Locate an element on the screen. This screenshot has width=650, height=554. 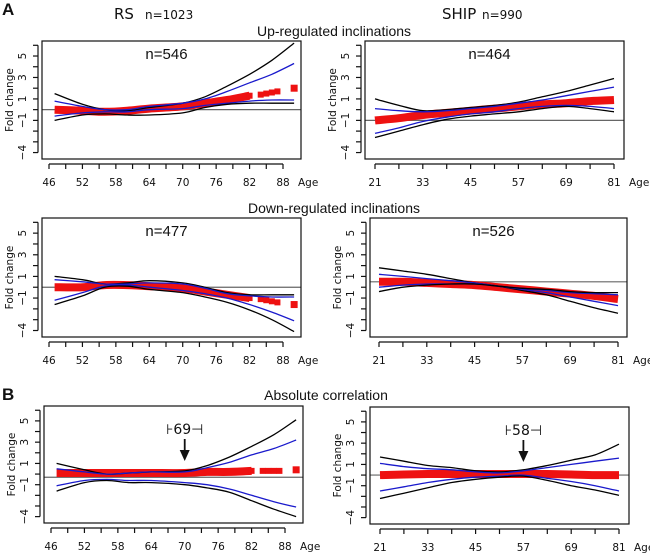
peak-age-annotation: ⊦69⊣ is located at coordinates (184, 430).